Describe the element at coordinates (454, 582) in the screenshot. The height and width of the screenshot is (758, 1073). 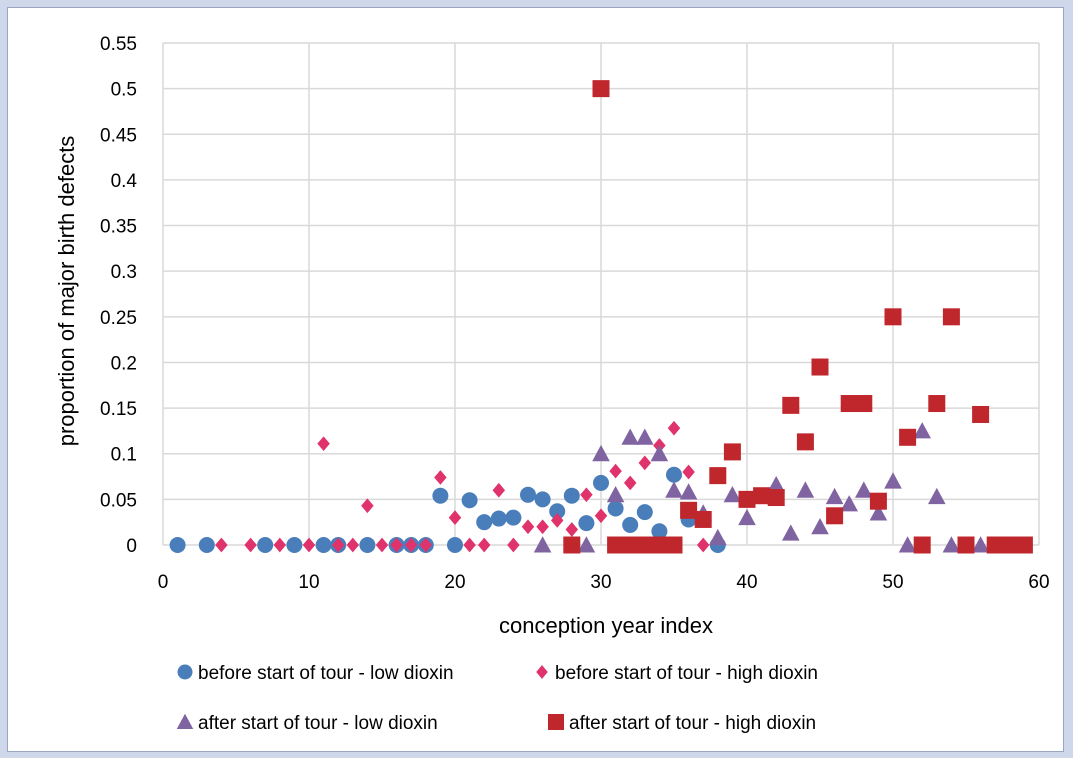
I see `x-tick-label: 20` at that location.